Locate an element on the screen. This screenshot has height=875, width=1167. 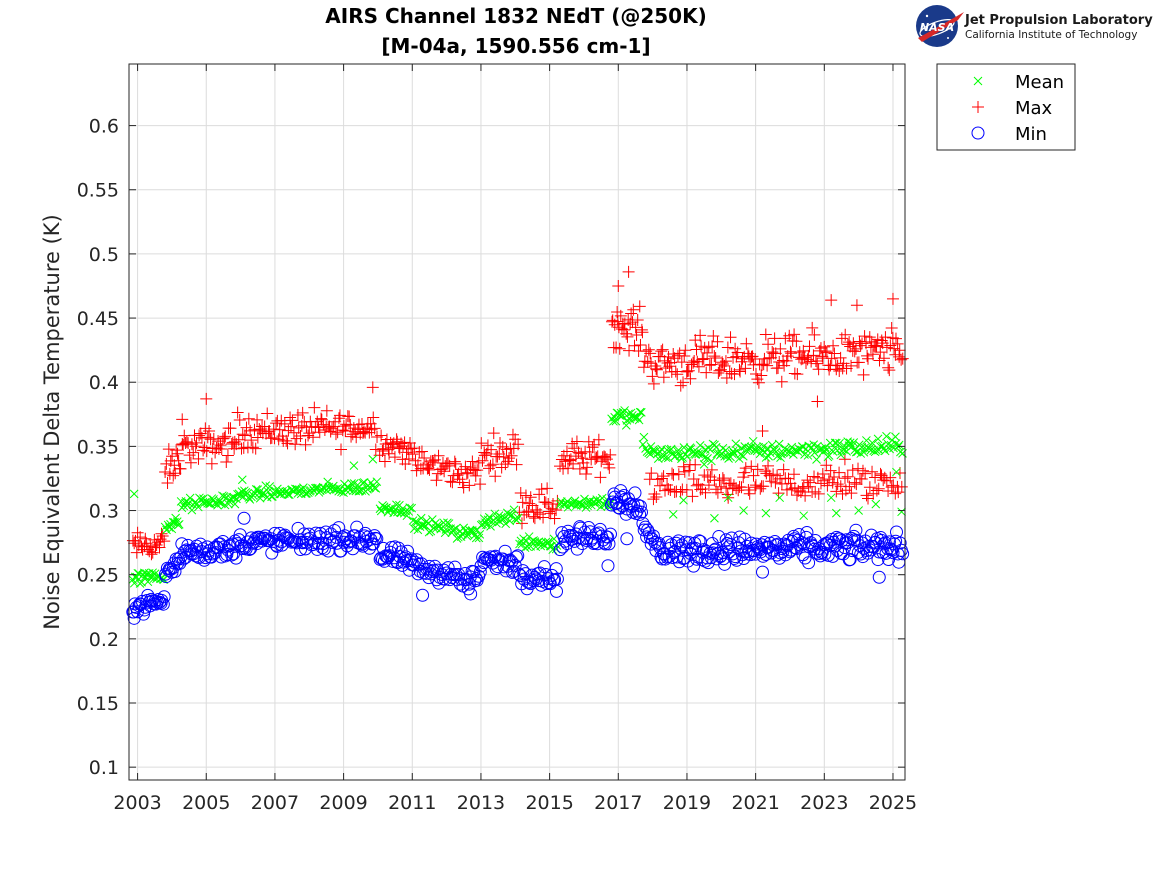
y-tick-label: 0.6 is located at coordinates (104, 127).